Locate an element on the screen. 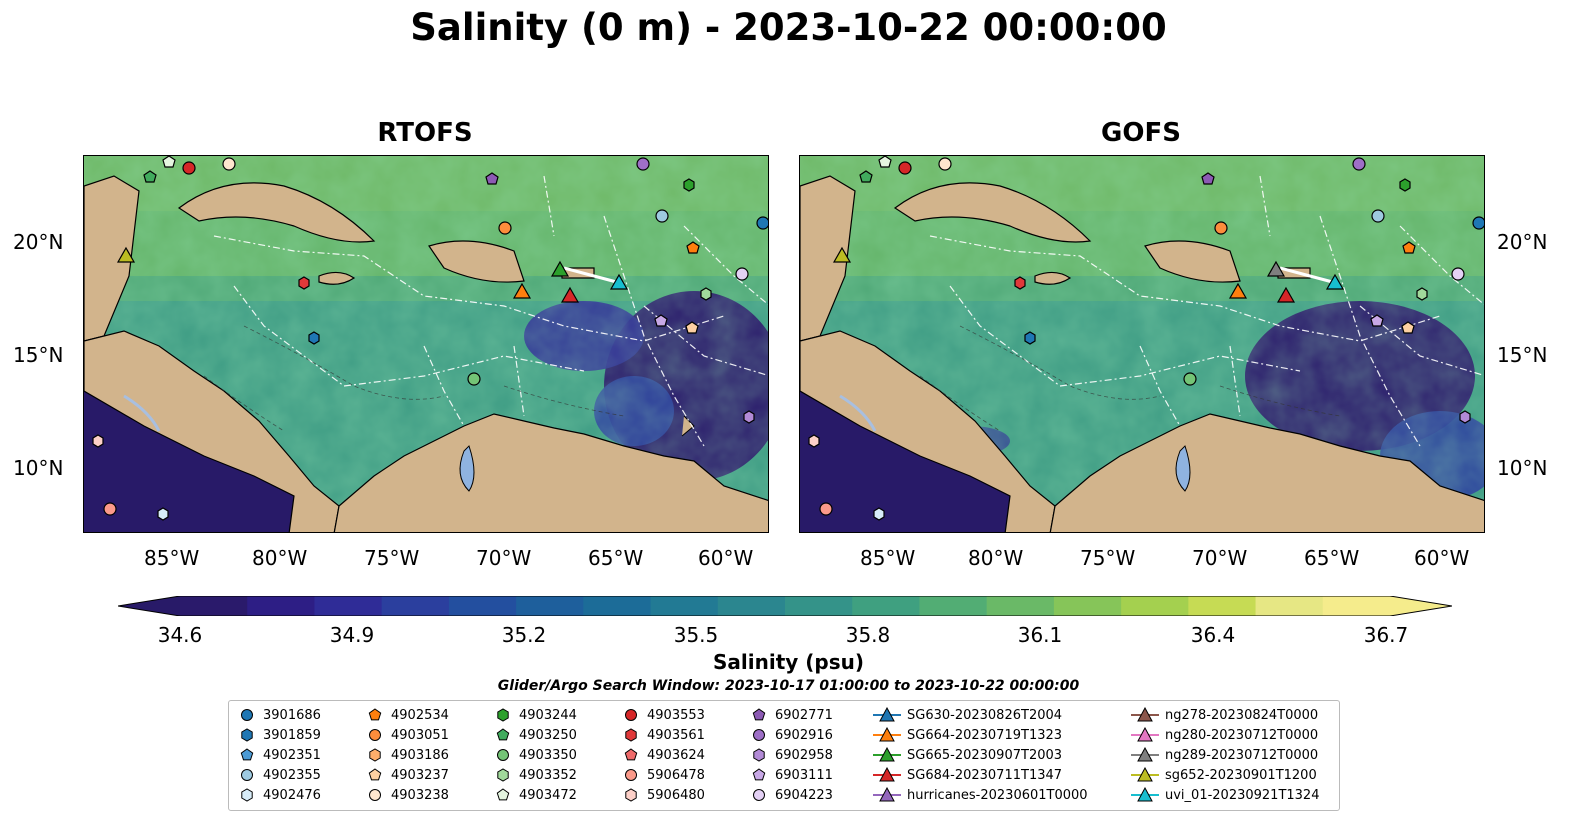 This screenshot has width=1577, height=827. lon-label-rtofs-60w: 60°W is located at coordinates (726, 558).